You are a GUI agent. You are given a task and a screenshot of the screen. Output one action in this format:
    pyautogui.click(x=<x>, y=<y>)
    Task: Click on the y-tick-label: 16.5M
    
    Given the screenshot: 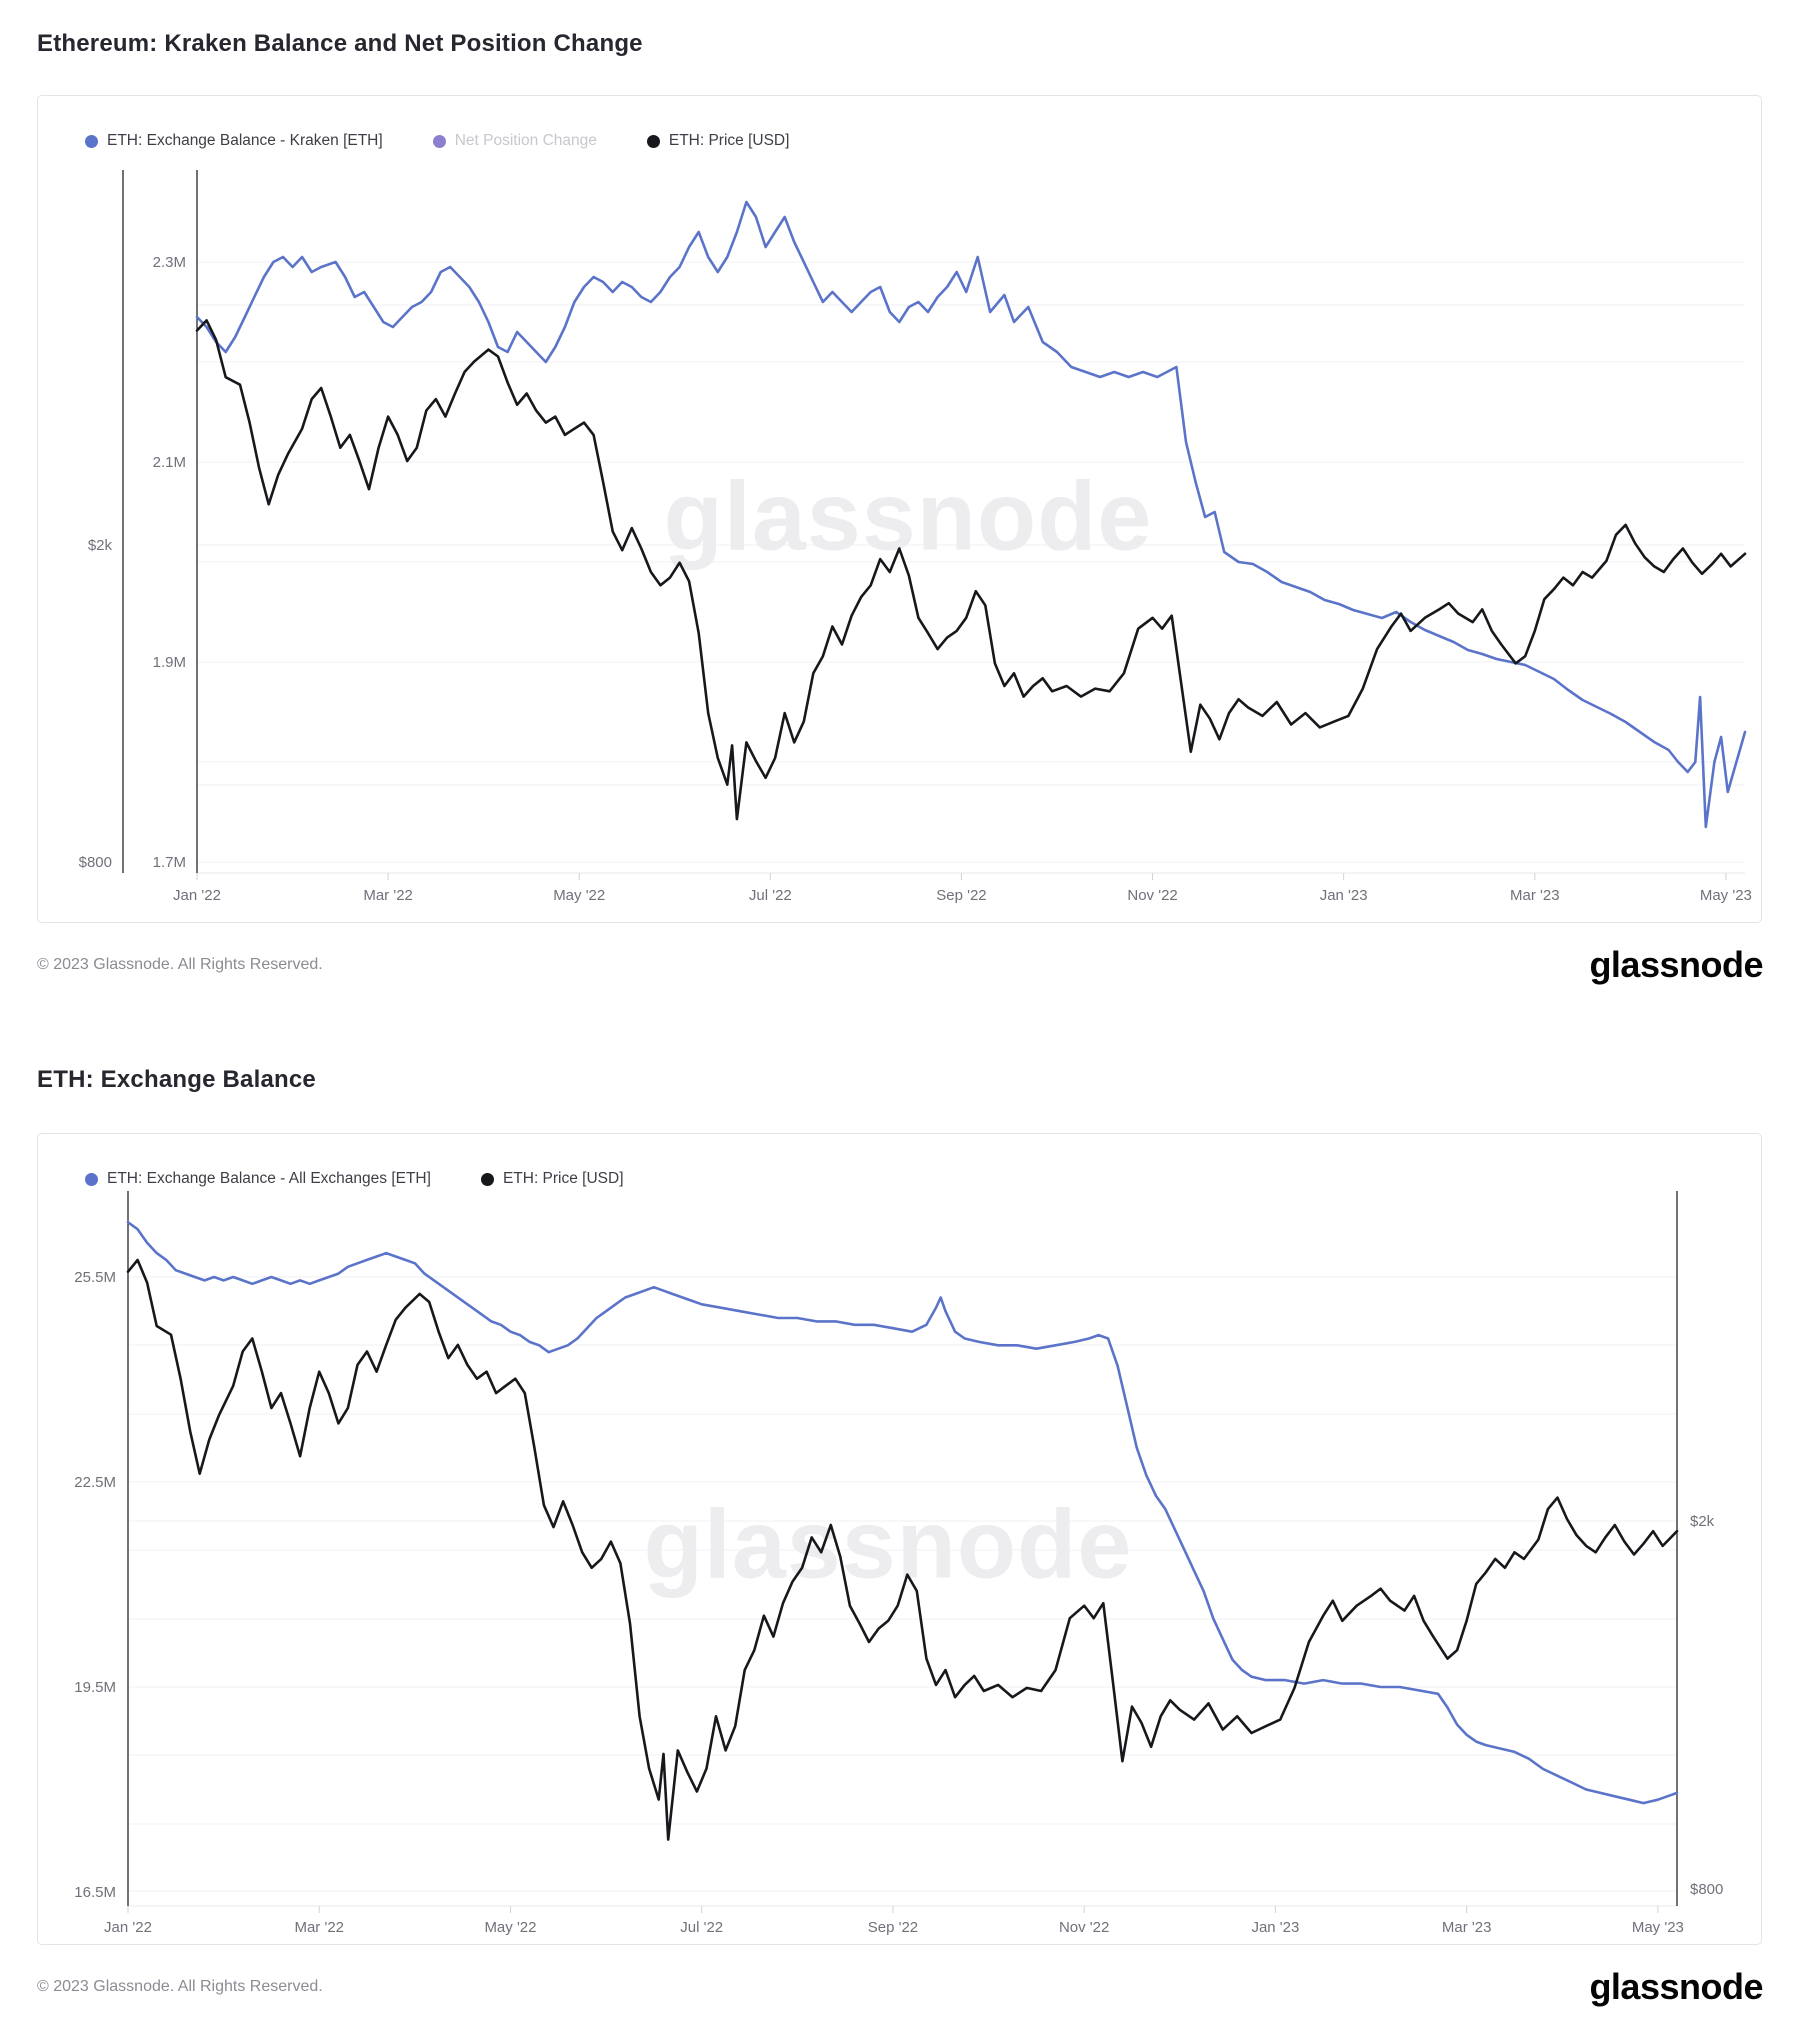 What is the action you would take?
    pyautogui.click(x=95, y=1892)
    